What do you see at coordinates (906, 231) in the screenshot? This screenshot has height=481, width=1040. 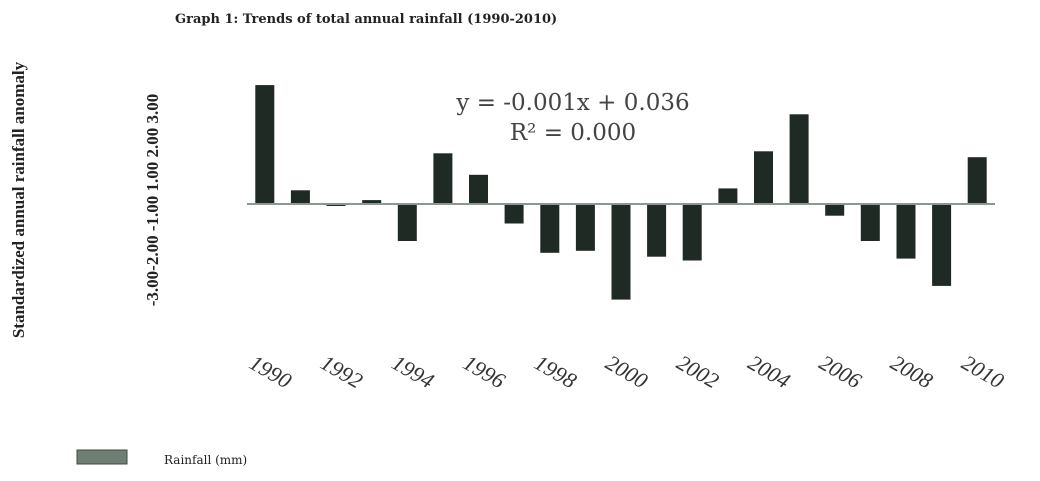 I see `bar-2008` at bounding box center [906, 231].